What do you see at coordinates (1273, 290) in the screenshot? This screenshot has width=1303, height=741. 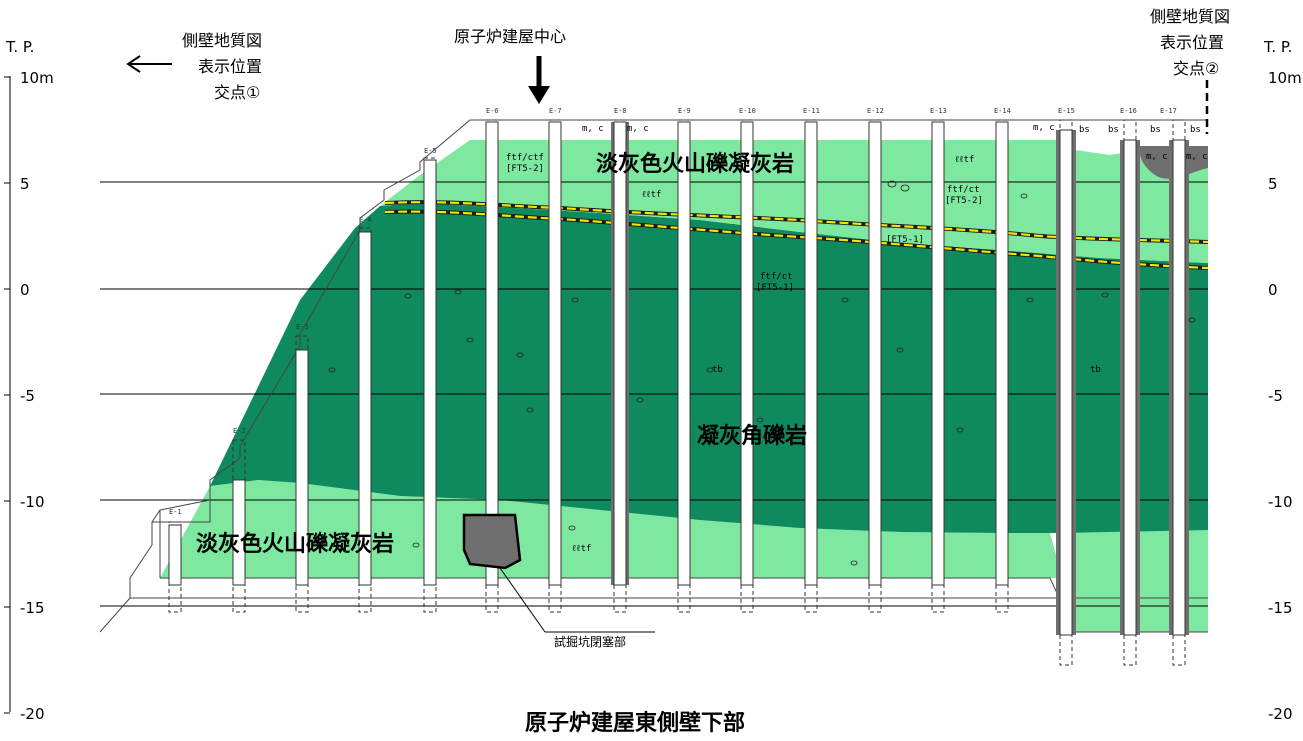 I see `axis-tick-label-right: 0` at bounding box center [1273, 290].